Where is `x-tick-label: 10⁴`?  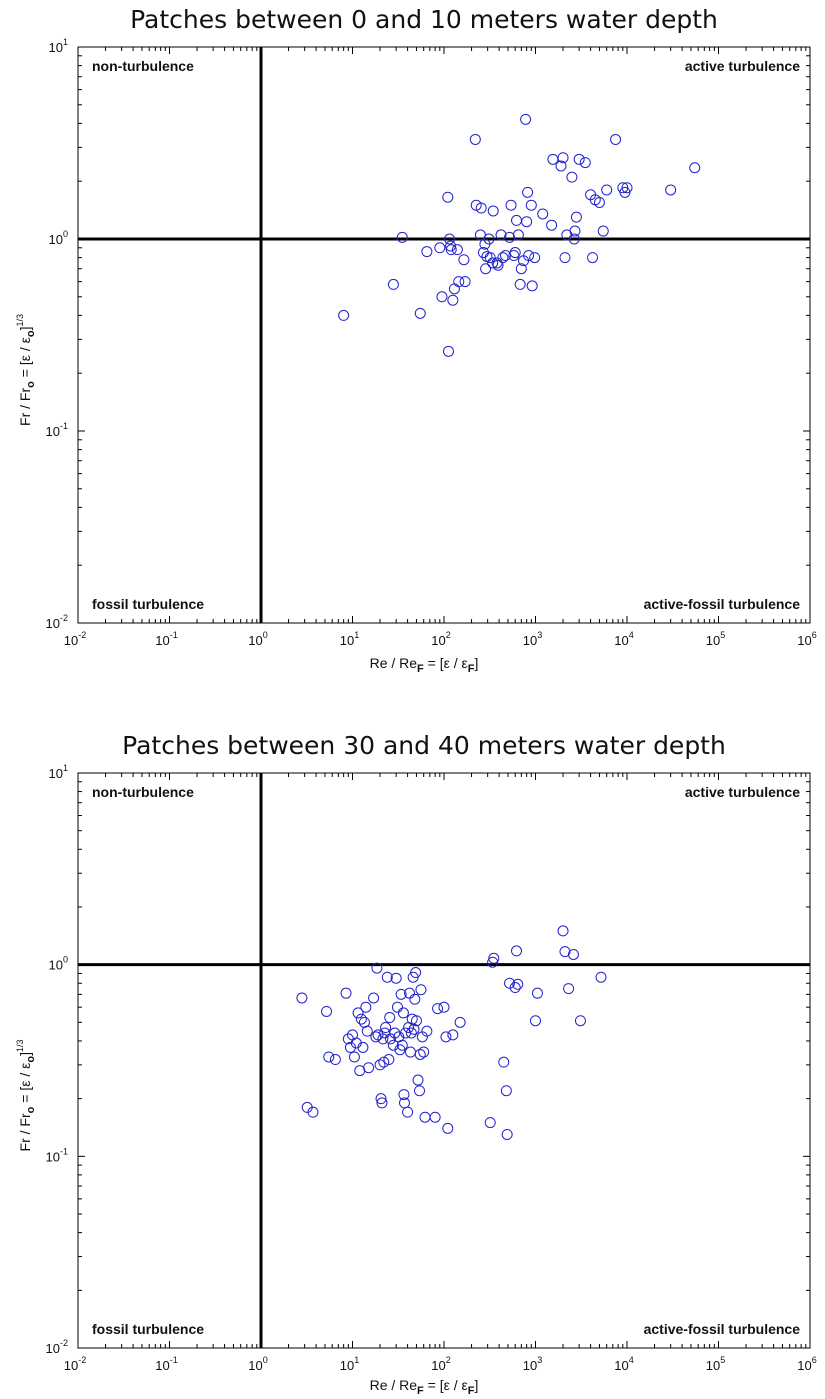 x-tick-label: 10⁴ is located at coordinates (623, 1364).